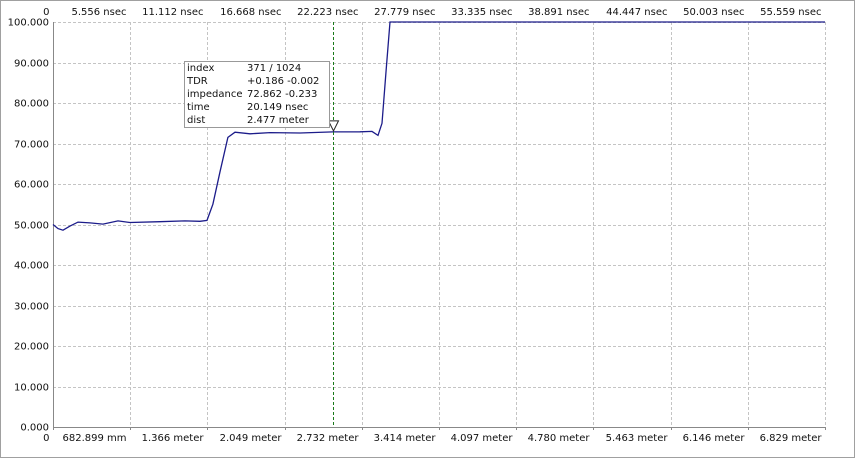 Image resolution: width=855 pixels, height=458 pixels. What do you see at coordinates (251, 438) in the screenshot?
I see `x2-tick-label: 2.049 meter` at bounding box center [251, 438].